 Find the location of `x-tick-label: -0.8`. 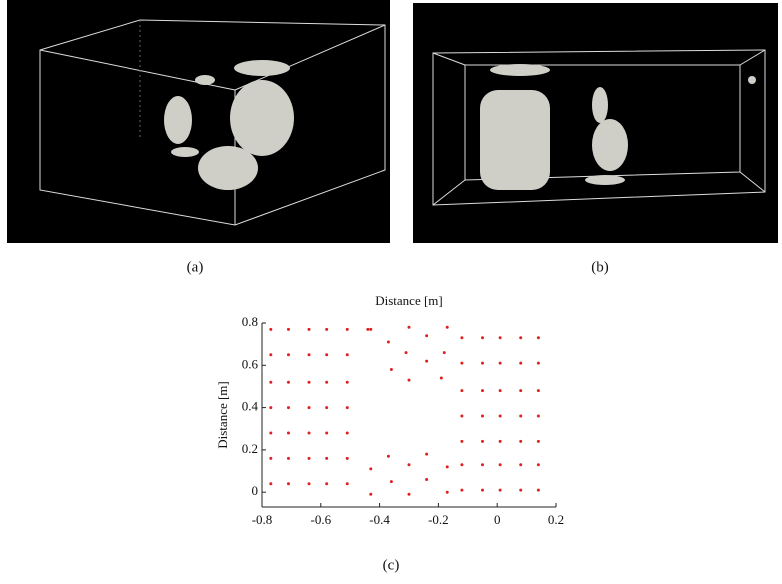

x-tick-label: -0.8 is located at coordinates (262, 519).